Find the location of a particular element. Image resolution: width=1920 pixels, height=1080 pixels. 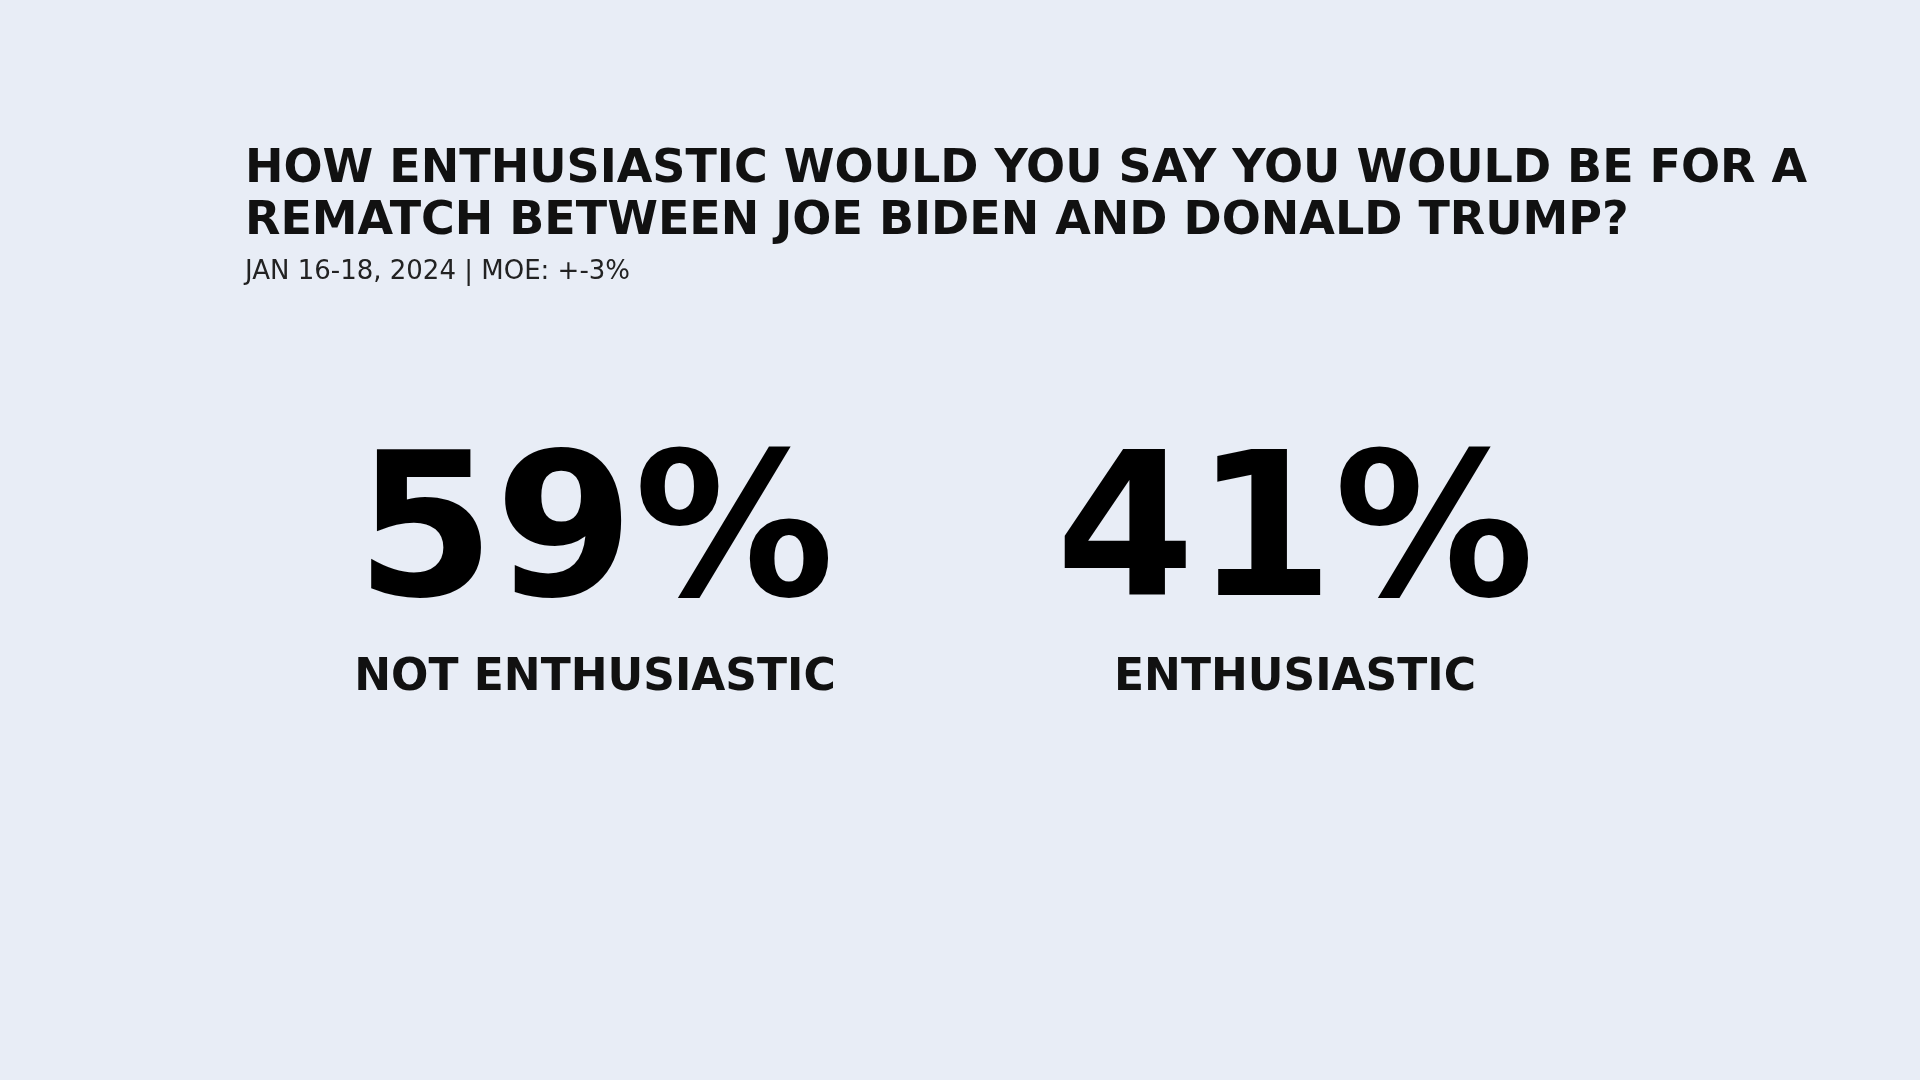

category-label: ENTHUSIASTIC is located at coordinates (1295, 674).